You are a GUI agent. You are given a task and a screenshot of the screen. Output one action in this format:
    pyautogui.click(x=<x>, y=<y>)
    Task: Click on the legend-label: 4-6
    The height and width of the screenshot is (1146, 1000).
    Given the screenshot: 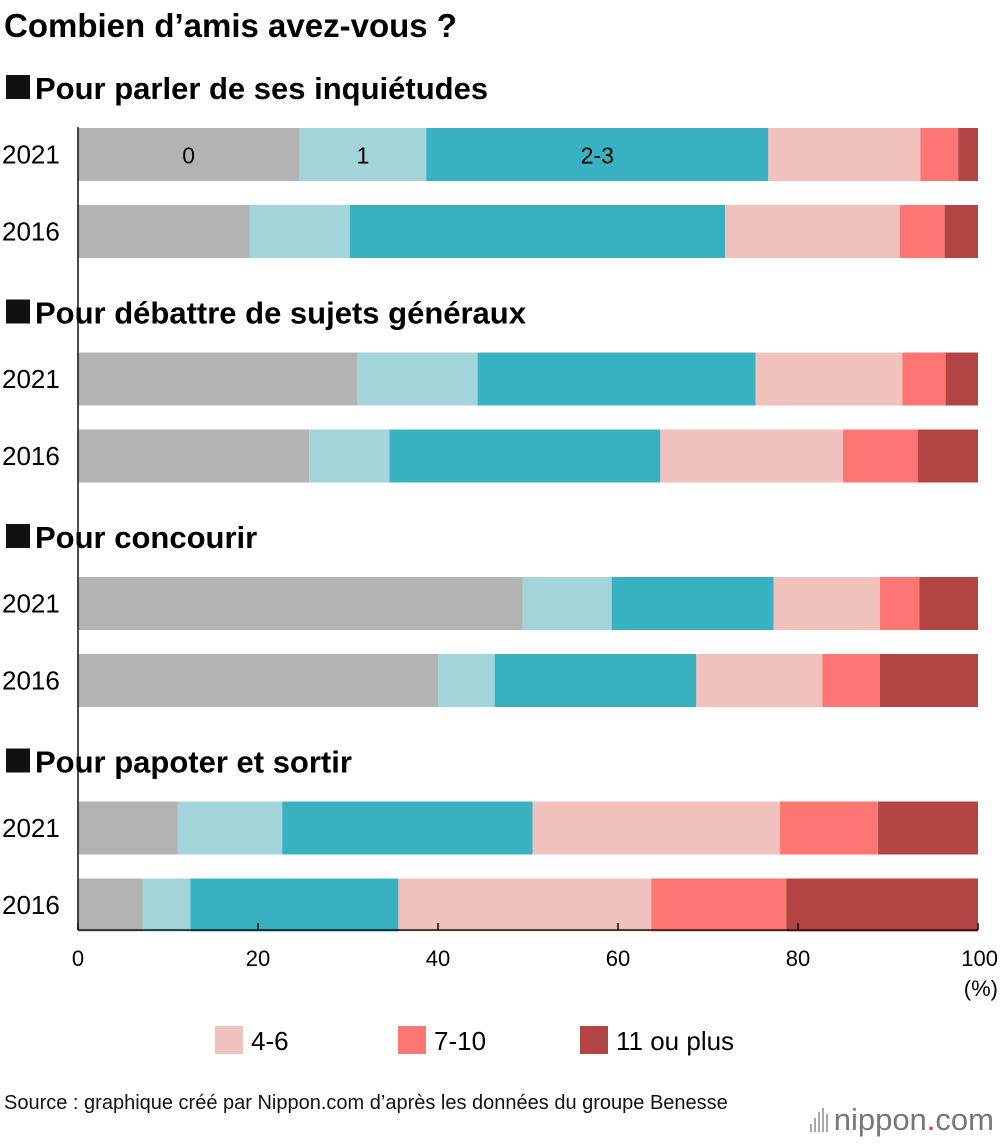 What is the action you would take?
    pyautogui.click(x=270, y=1041)
    